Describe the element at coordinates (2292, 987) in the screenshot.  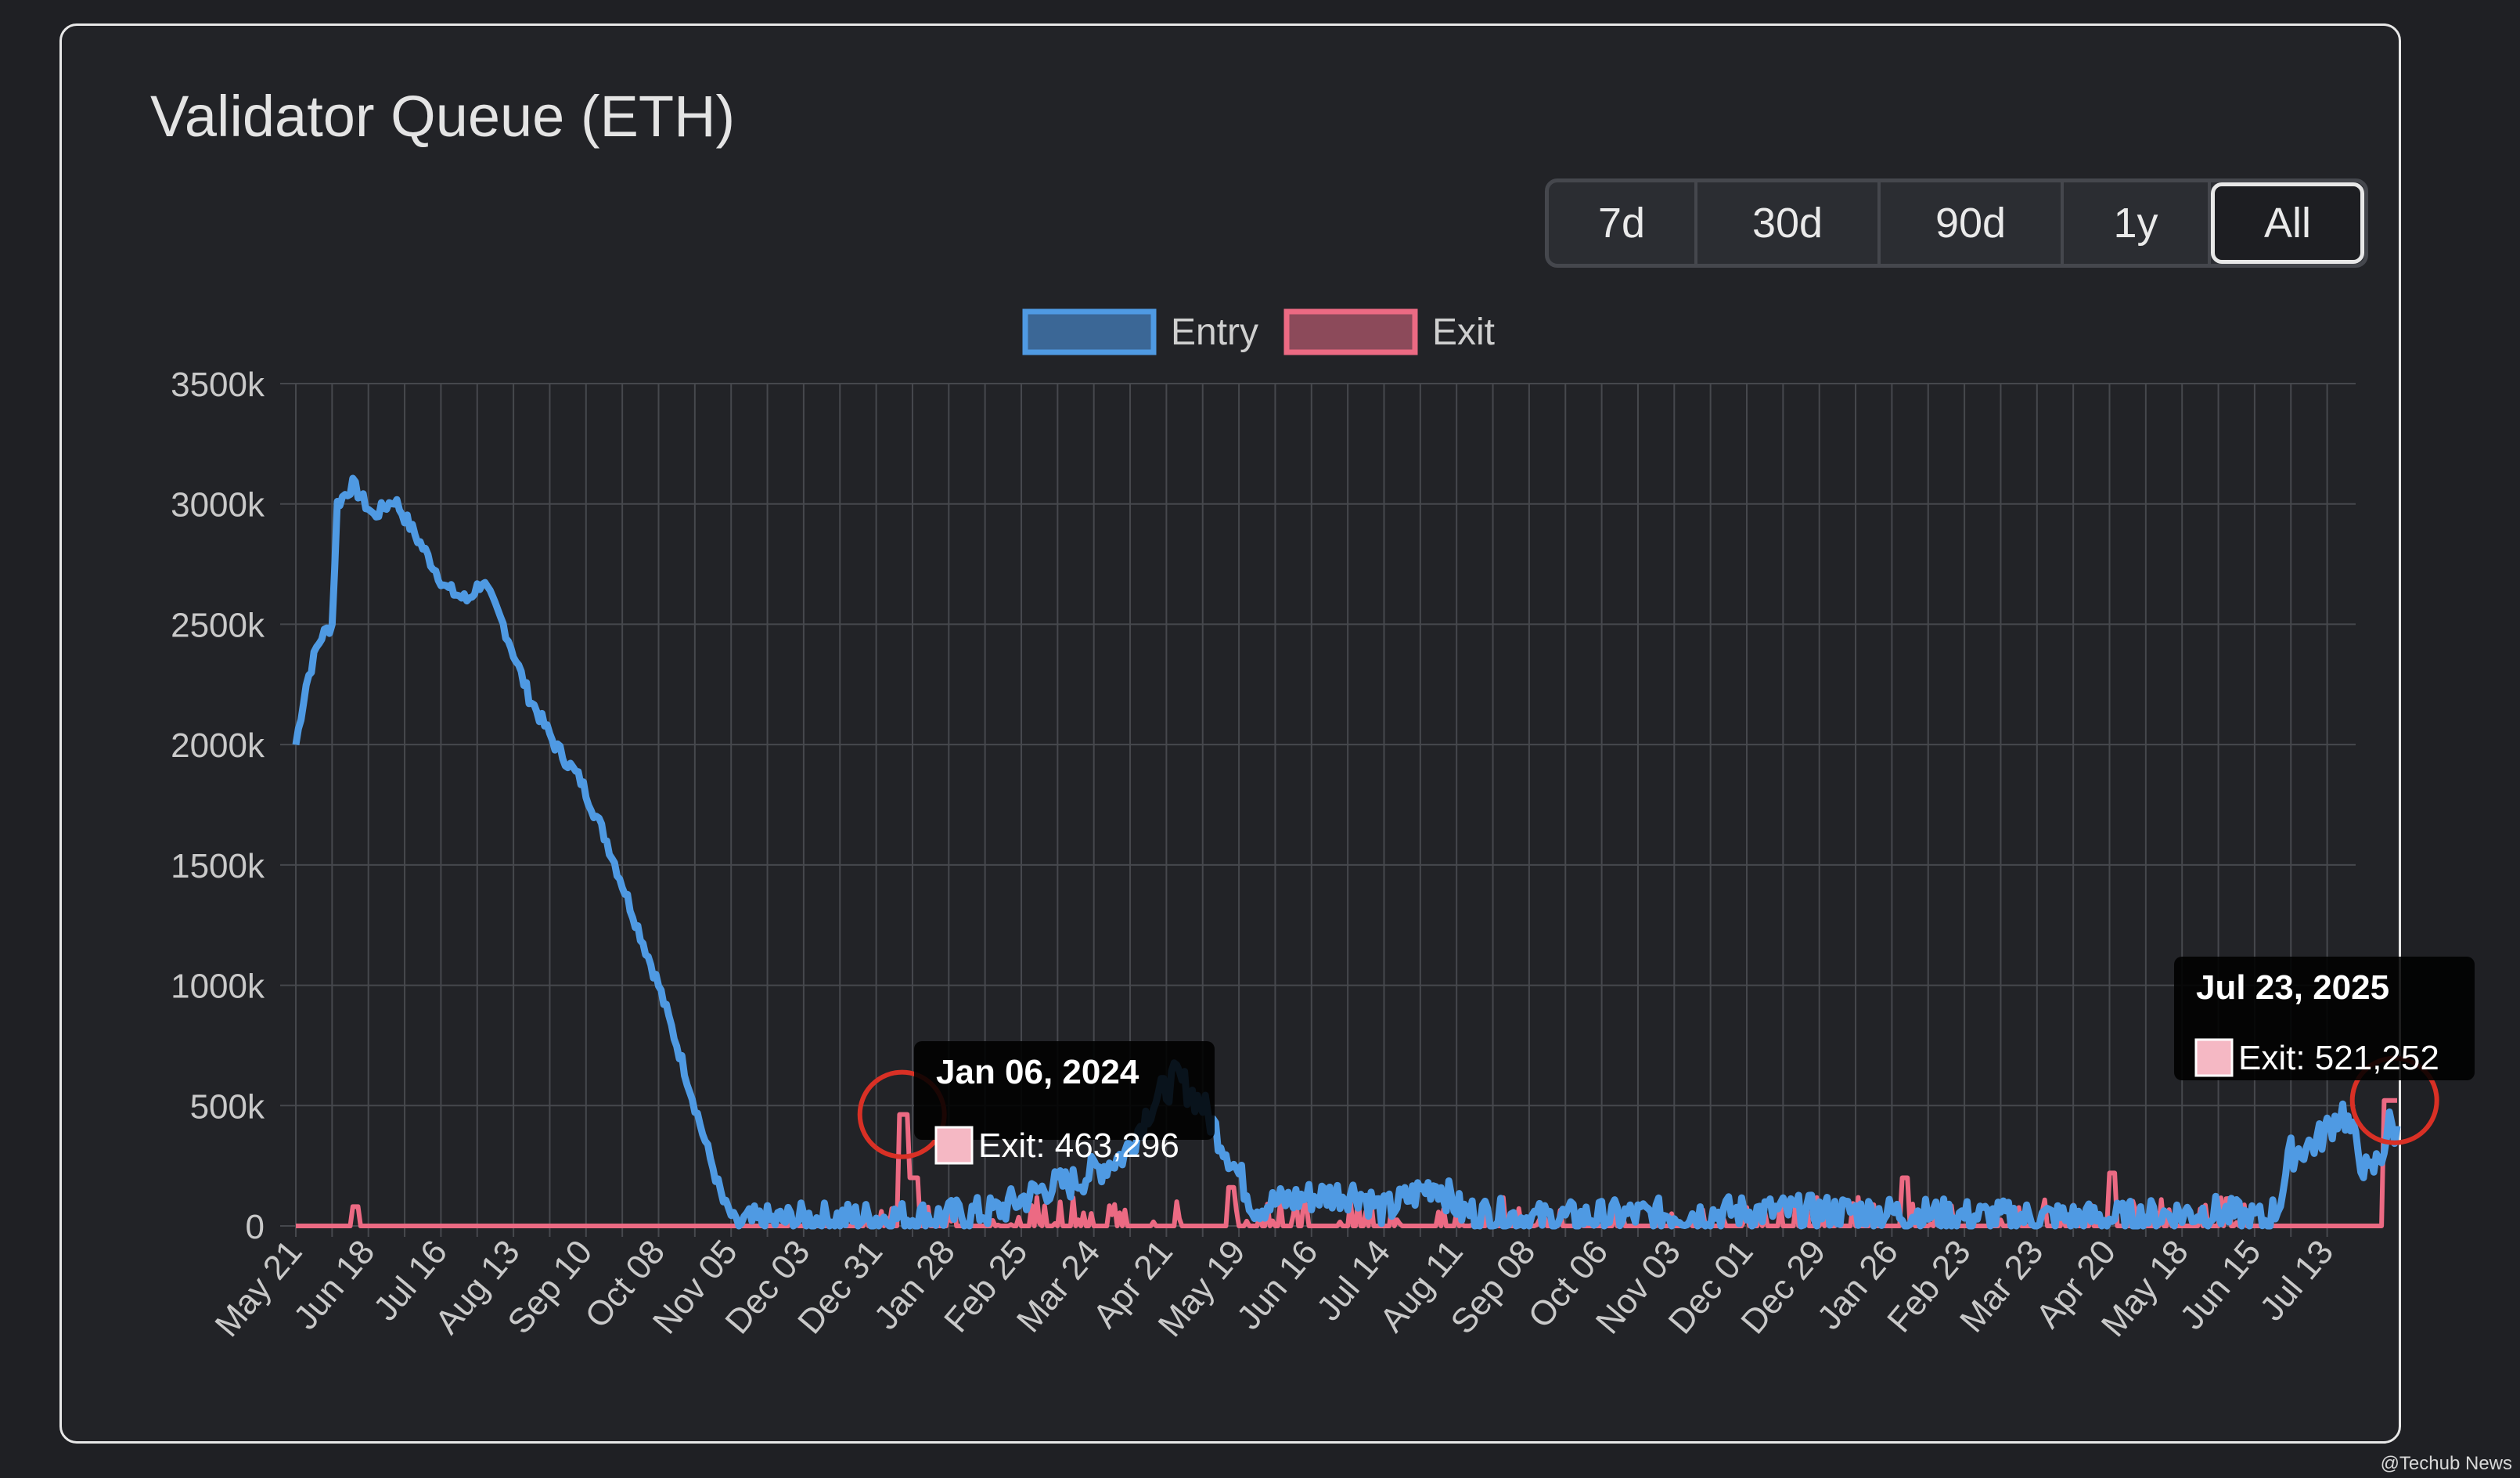
I see `tooltip-date: Jul 23, 2025` at that location.